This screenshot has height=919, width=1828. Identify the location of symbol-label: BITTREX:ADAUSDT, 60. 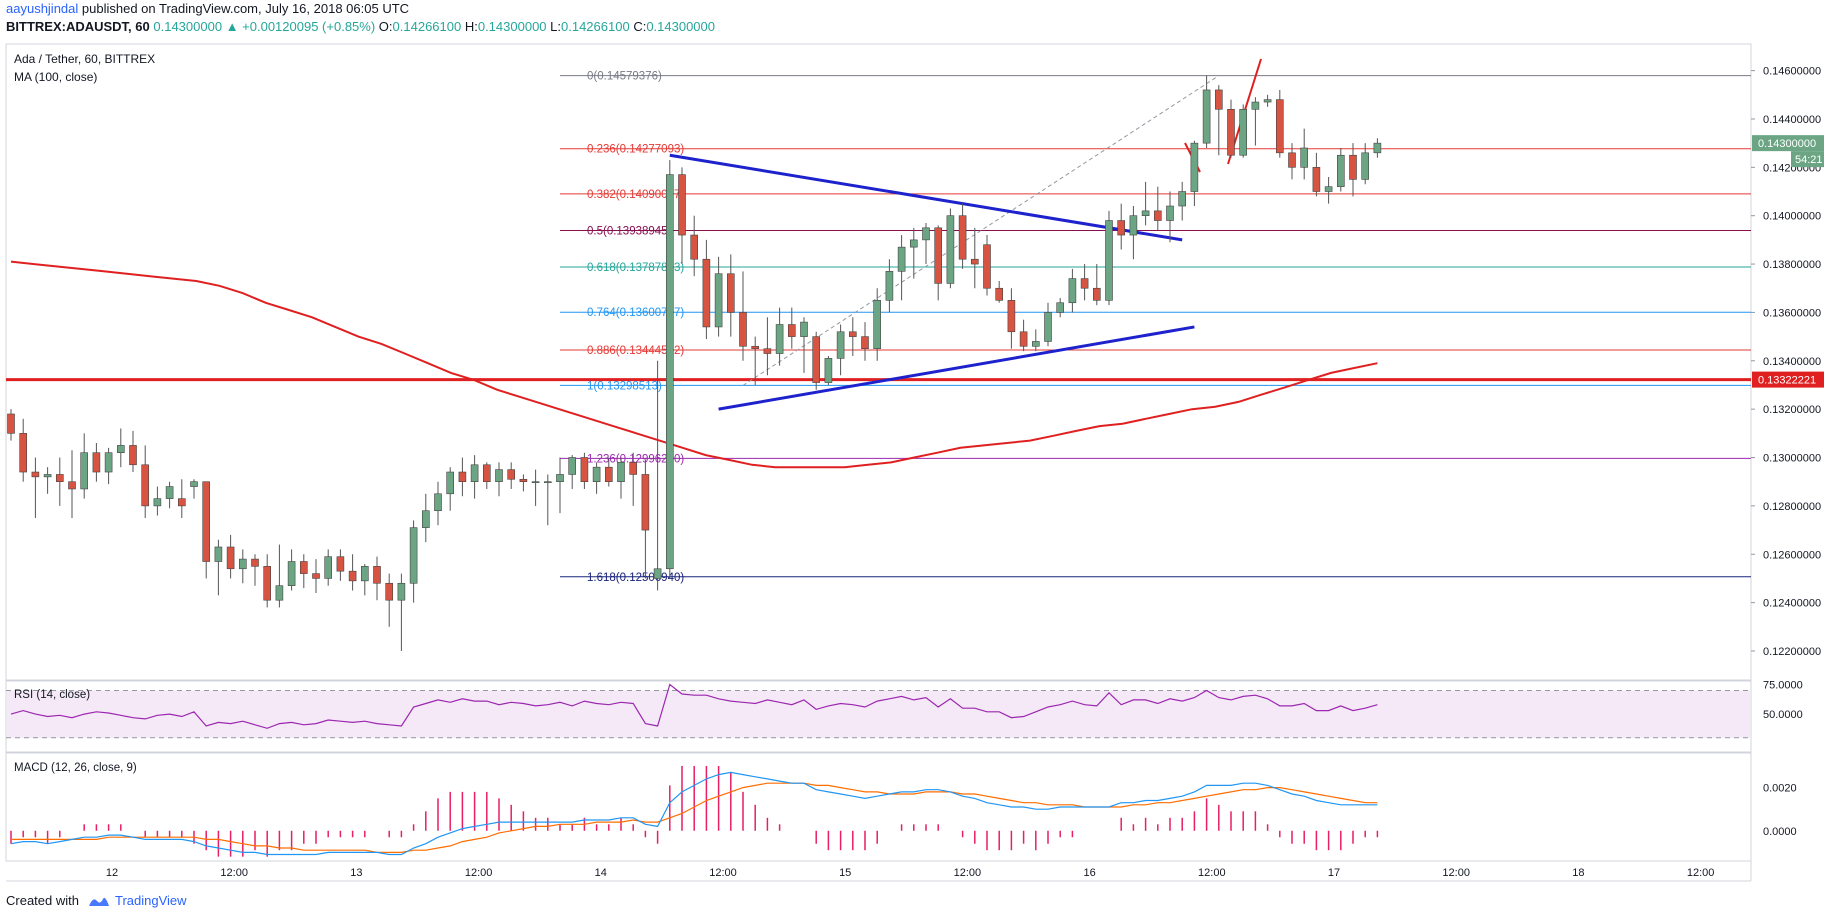
(78, 26).